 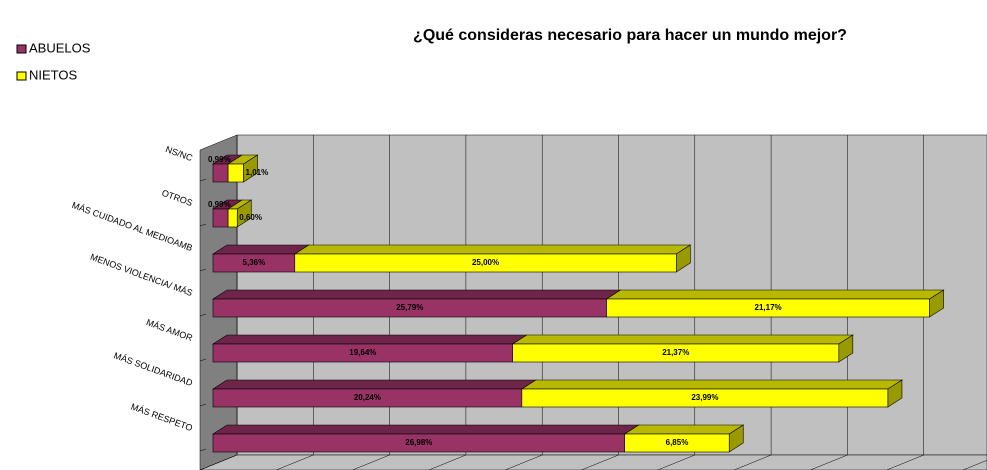 What do you see at coordinates (362, 352) in the screenshot?
I see `data-label: 19,64%` at bounding box center [362, 352].